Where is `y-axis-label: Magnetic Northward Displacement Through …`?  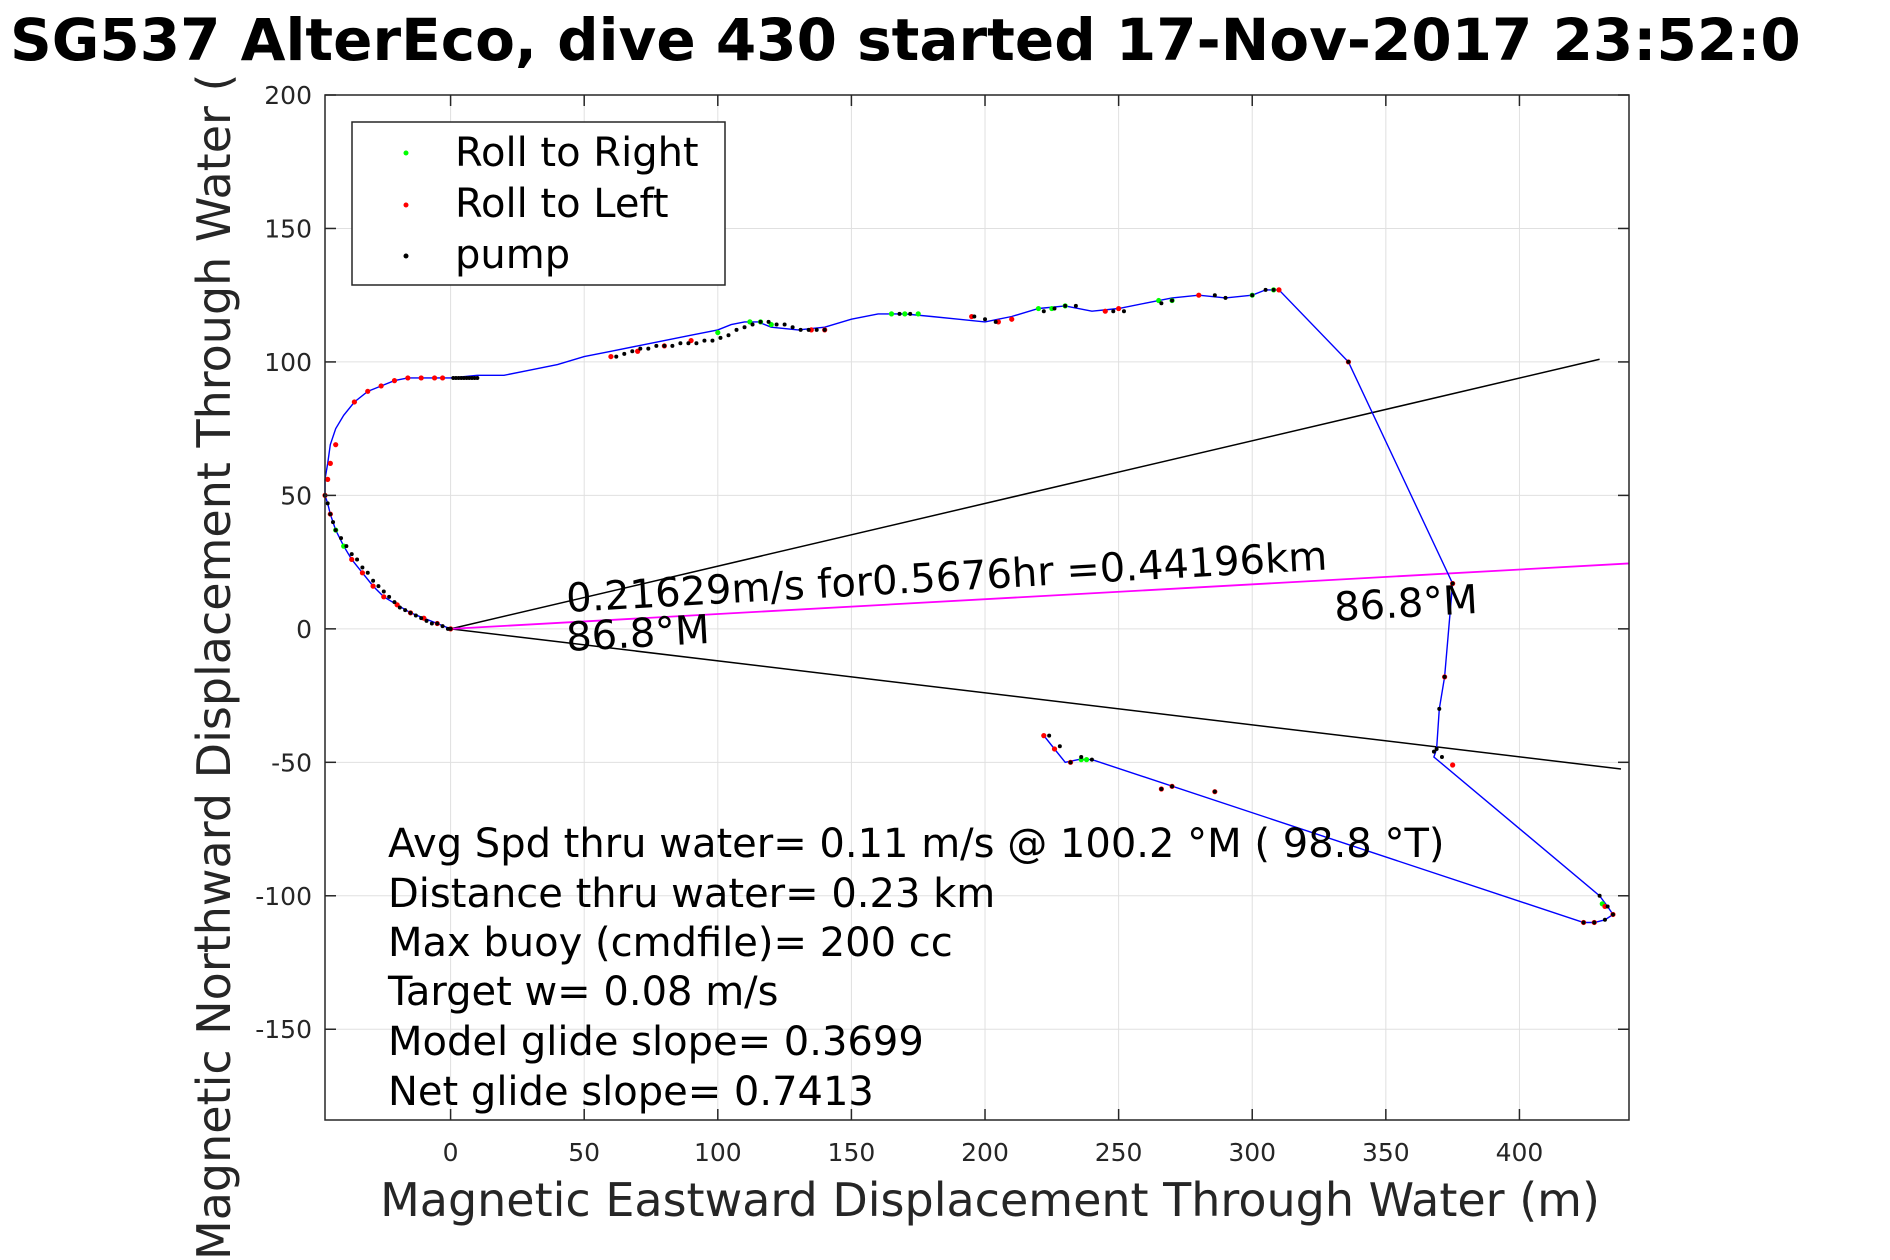
y-axis-label: Magnetic Northward Displacement Through … is located at coordinates (214, 667).